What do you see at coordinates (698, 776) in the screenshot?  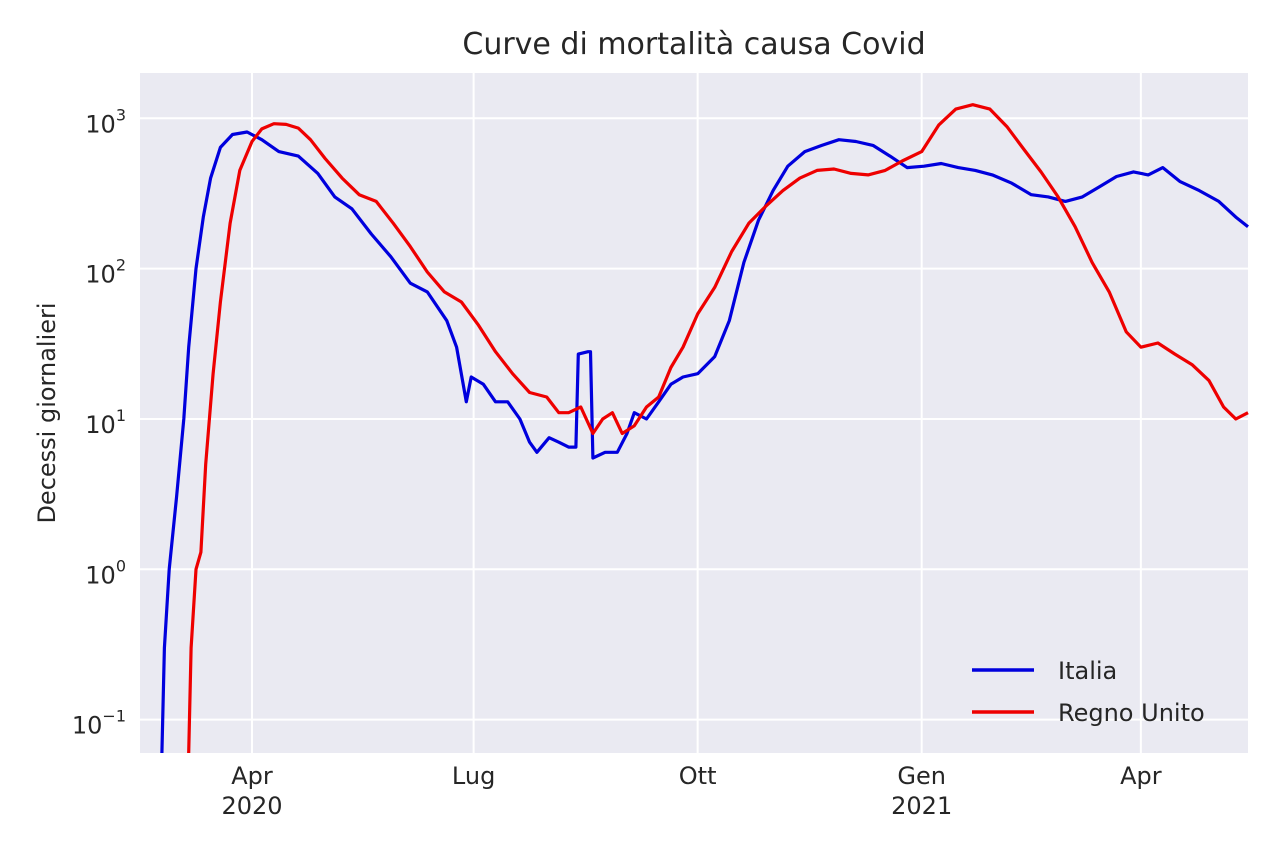 I see `x-tick-label: Ott` at bounding box center [698, 776].